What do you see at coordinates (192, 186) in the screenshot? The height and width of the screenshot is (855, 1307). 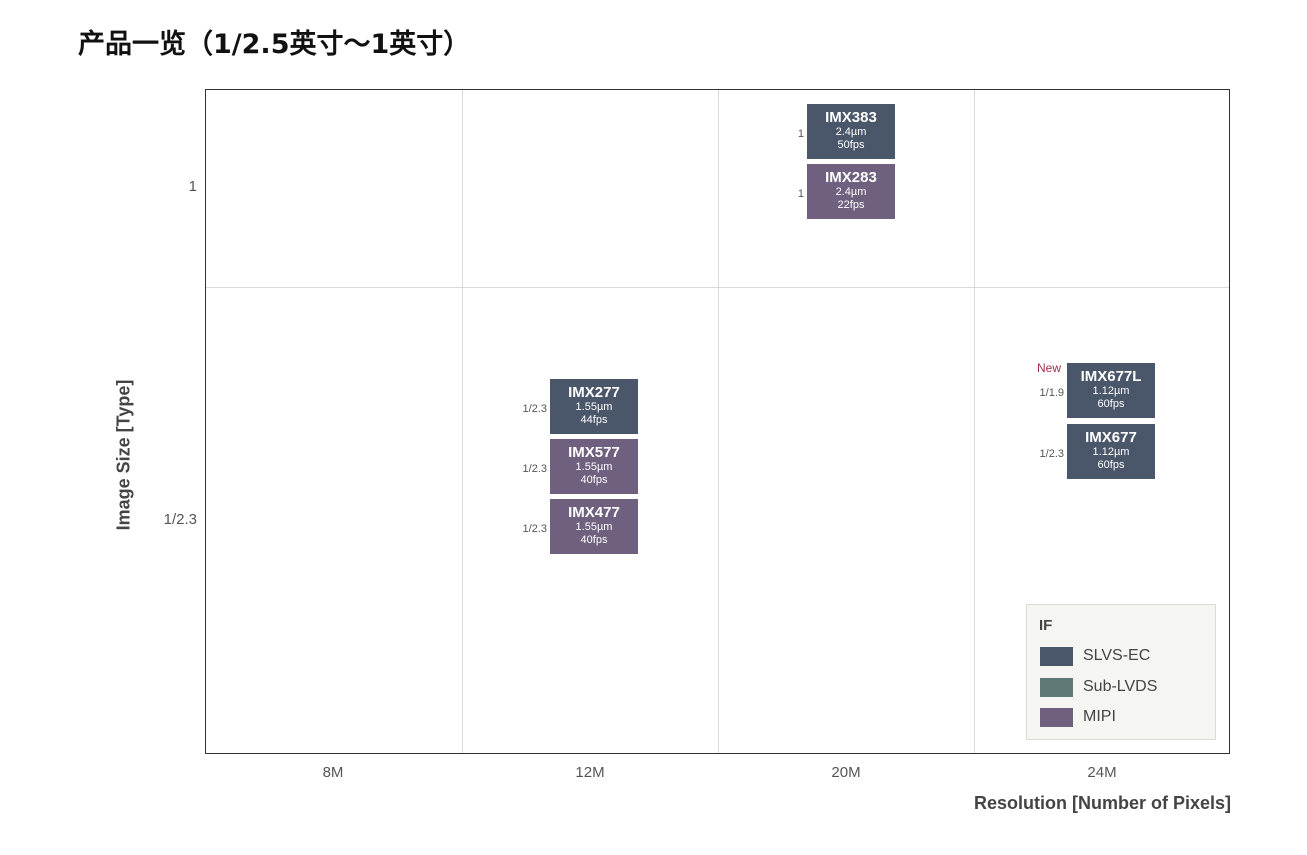 I see `y-tick-label: 1` at bounding box center [192, 186].